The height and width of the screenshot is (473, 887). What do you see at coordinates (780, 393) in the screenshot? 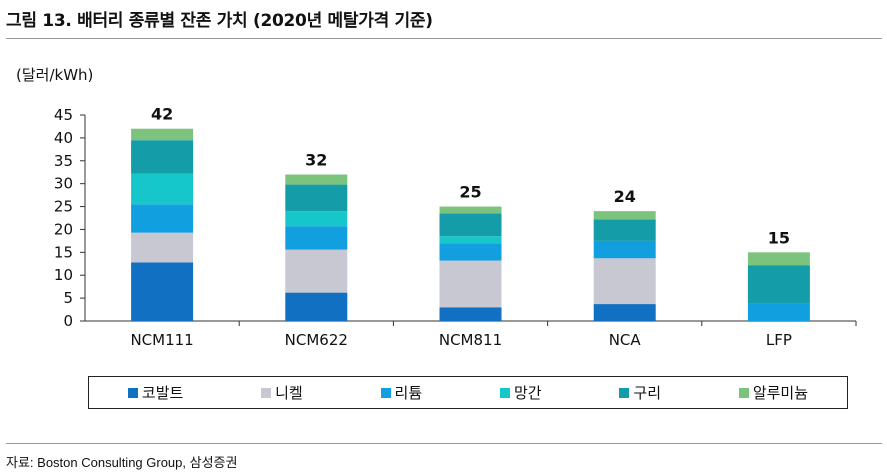
I see `legend-label: 알루미늄` at bounding box center [780, 393].